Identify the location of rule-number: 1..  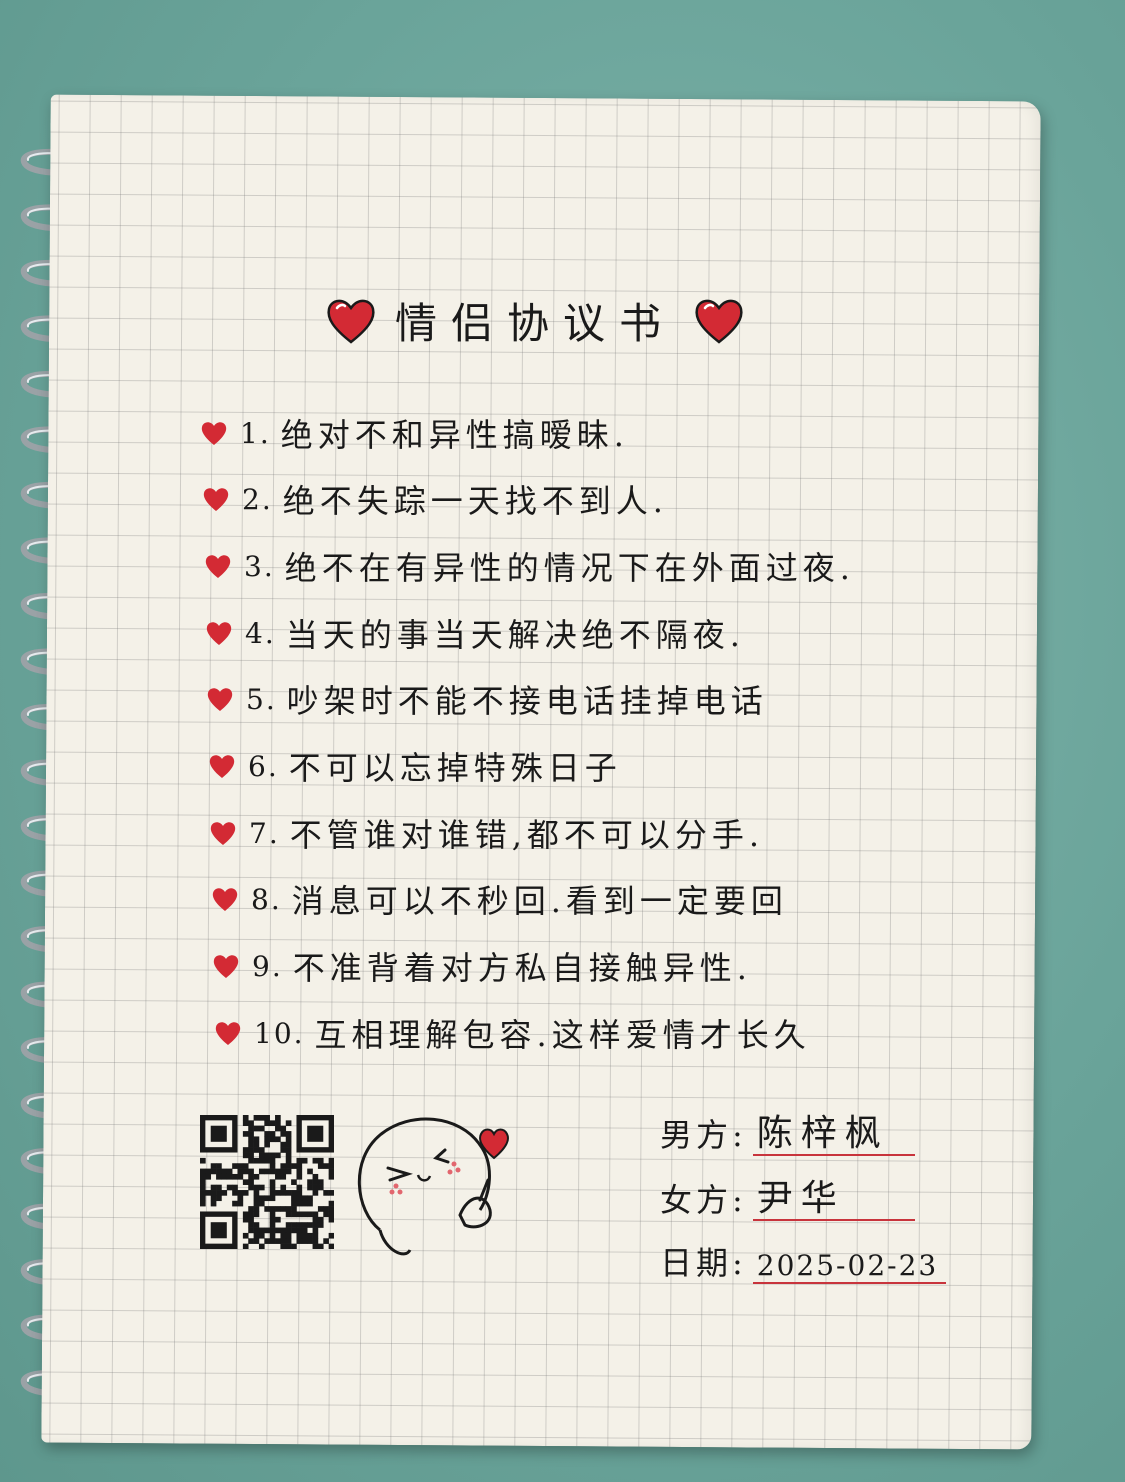
(255, 433).